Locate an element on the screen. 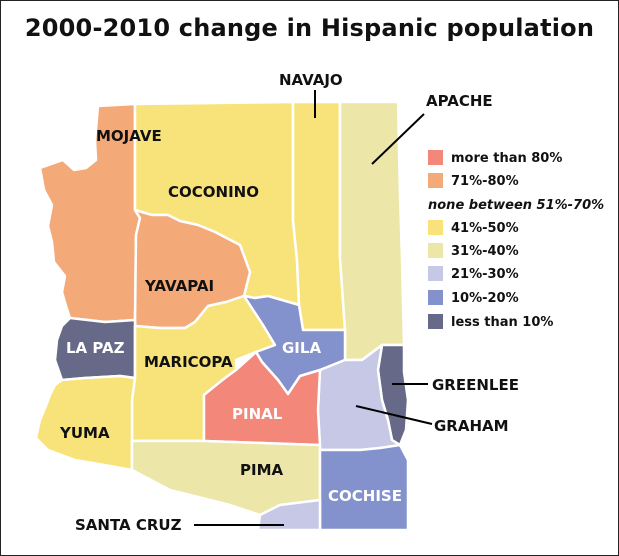 This screenshot has width=619, height=556. legend-label-3: 41%-50% is located at coordinates (485, 228).